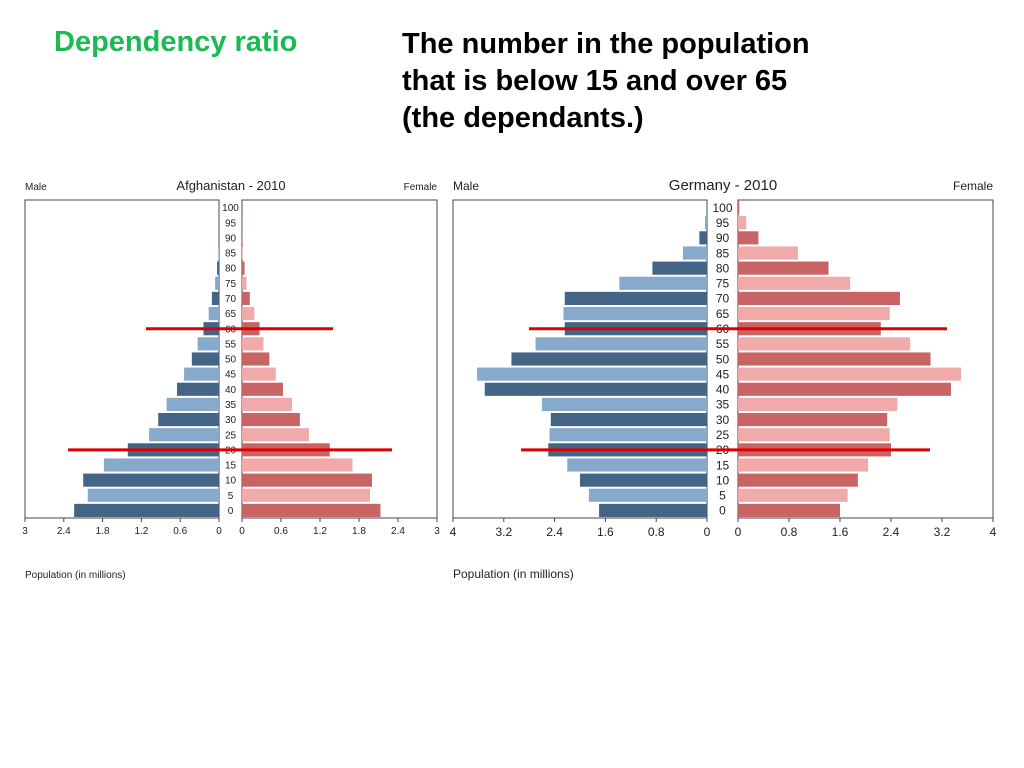 This screenshot has height=768, width=1024. What do you see at coordinates (723, 185) in the screenshot?
I see `chart-title: Germany - 2010` at bounding box center [723, 185].